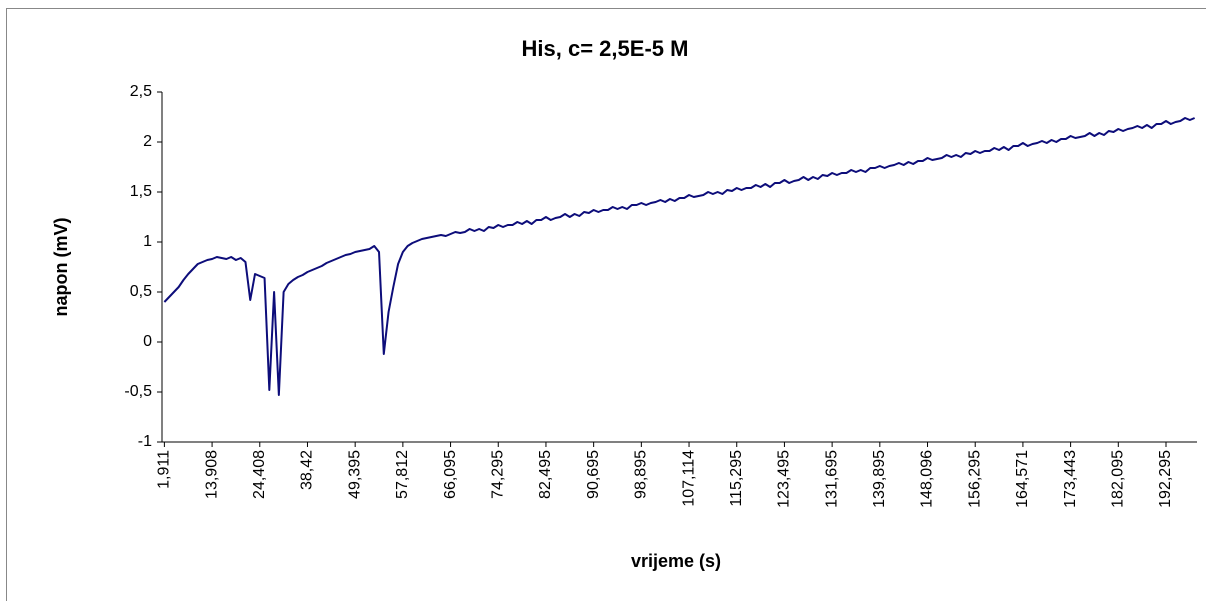 This screenshot has height=601, width=1206. Describe the element at coordinates (354, 474) in the screenshot. I see `x-tick-label: 49,395` at that location.